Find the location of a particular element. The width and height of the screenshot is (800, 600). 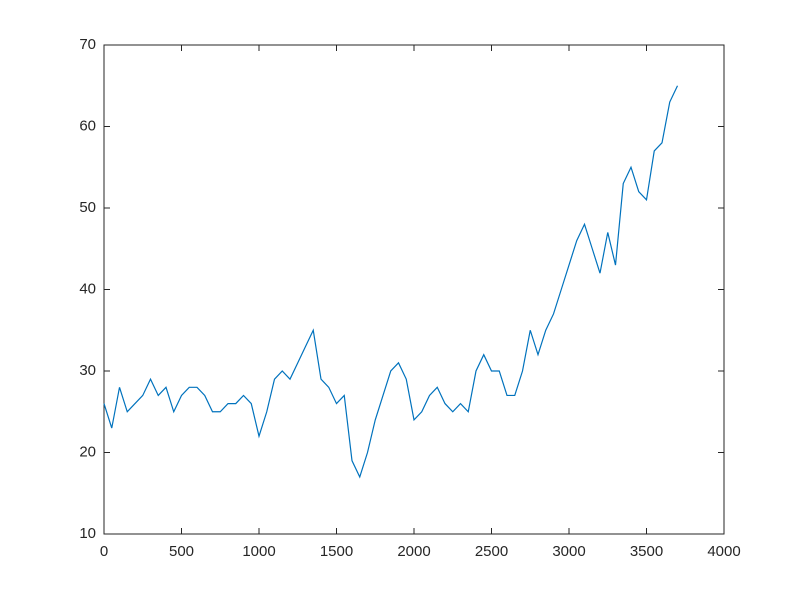

x-tick-label: 2500 is located at coordinates (491, 551).